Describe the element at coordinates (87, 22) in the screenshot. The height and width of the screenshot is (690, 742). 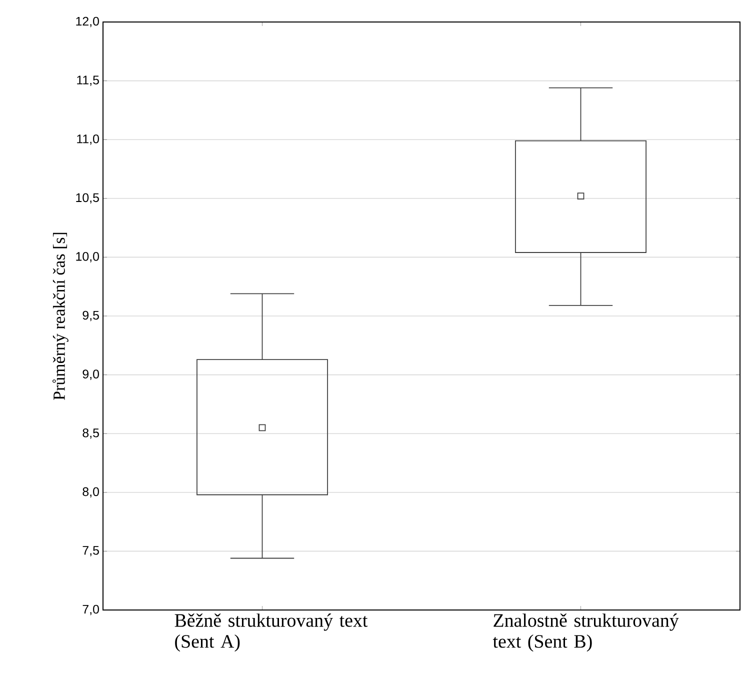
I see `y-tick-label: 12,0` at that location.